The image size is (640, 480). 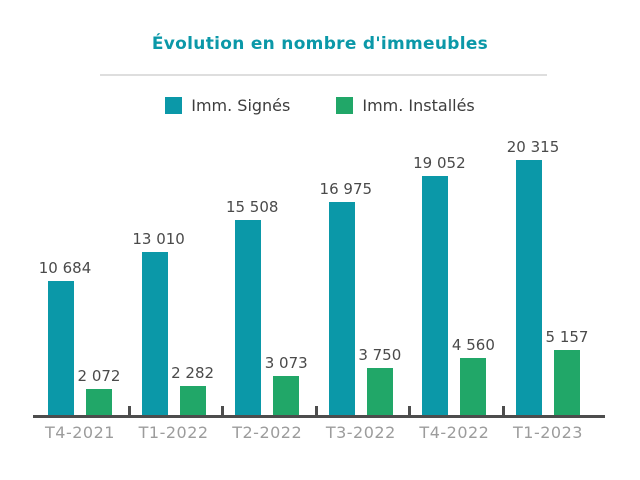 What do you see at coordinates (548, 432) in the screenshot?
I see `x-axis-label-t1-2023: T1-2023` at bounding box center [548, 432].